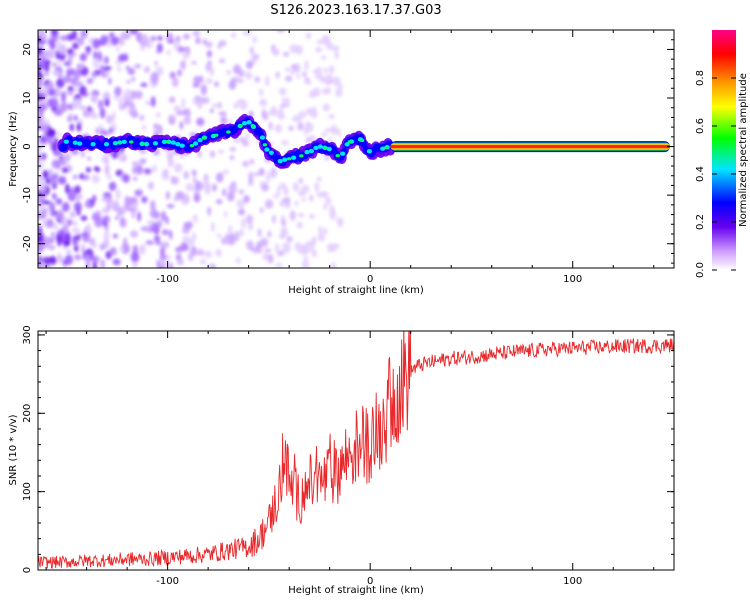 This screenshot has height=600, width=750. Describe the element at coordinates (700, 126) in the screenshot. I see `colorbar-tick-label: 0.6` at that location.